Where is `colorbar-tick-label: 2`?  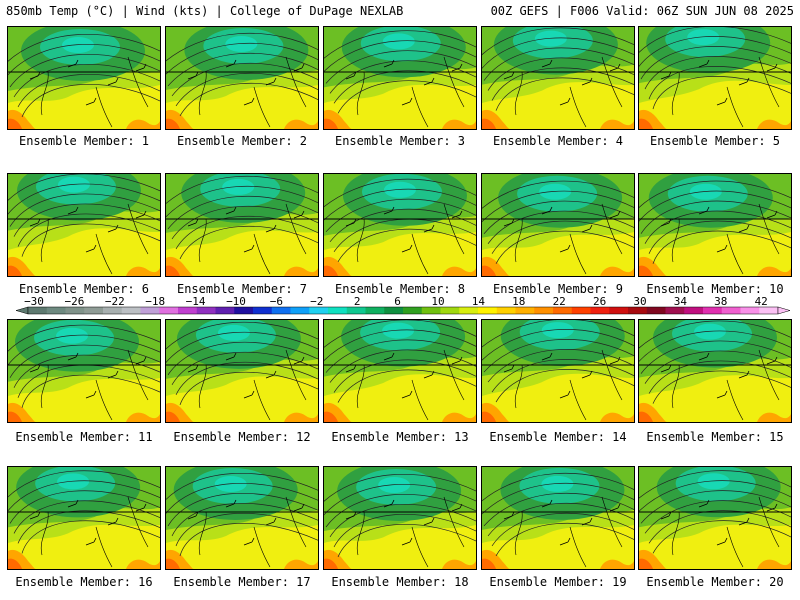
colorbar-tick-label: 2 is located at coordinates (357, 302).